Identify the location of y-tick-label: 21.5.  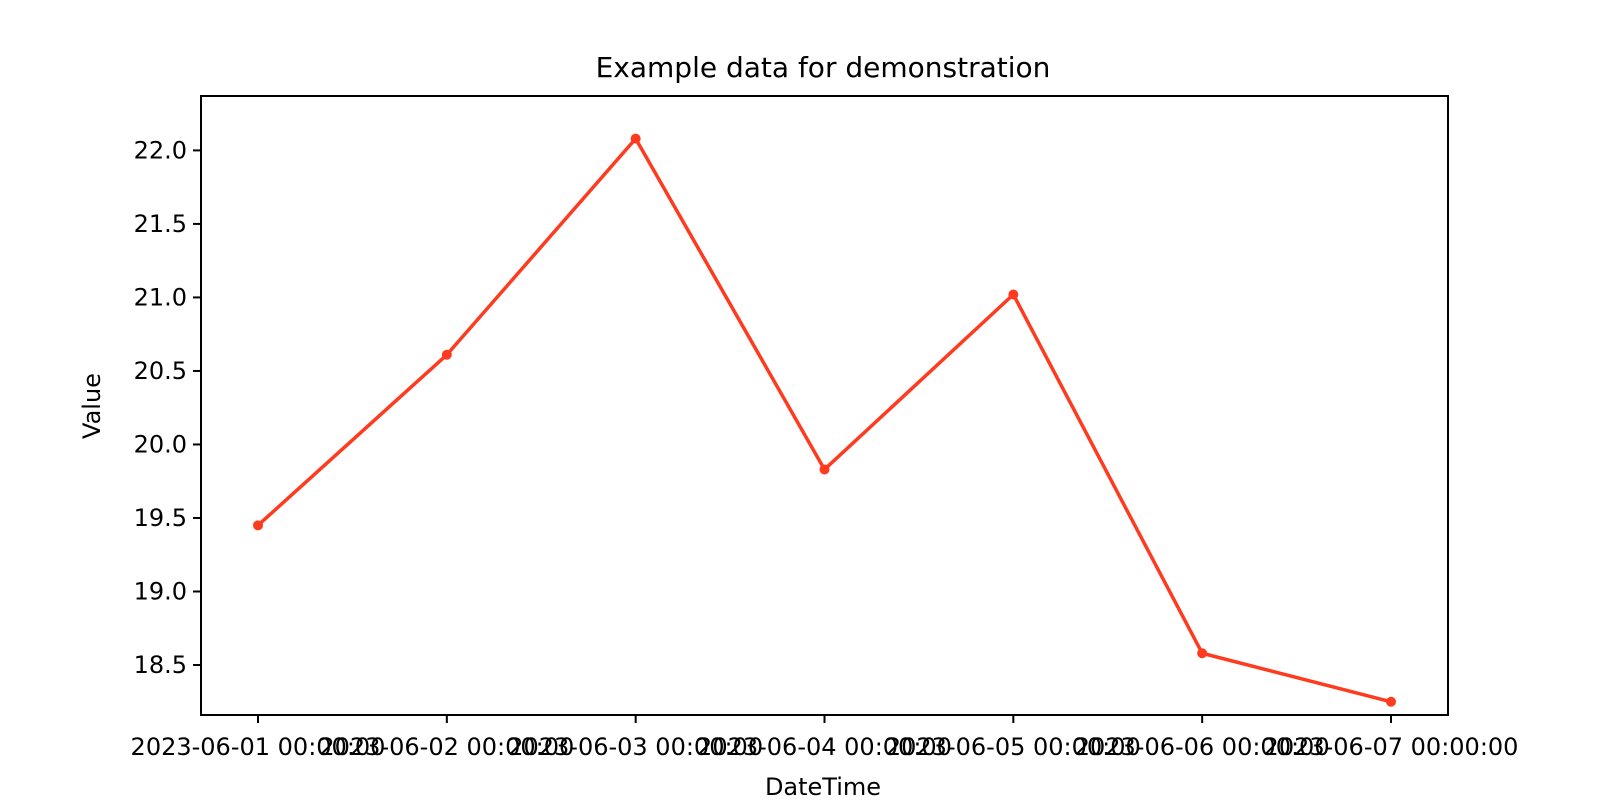
(160, 224).